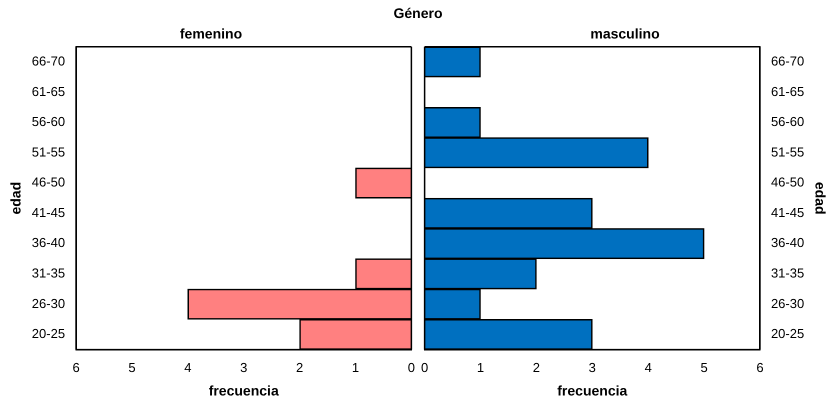 This screenshot has width=836, height=406. I want to click on chart-title: femenino, so click(211, 33).